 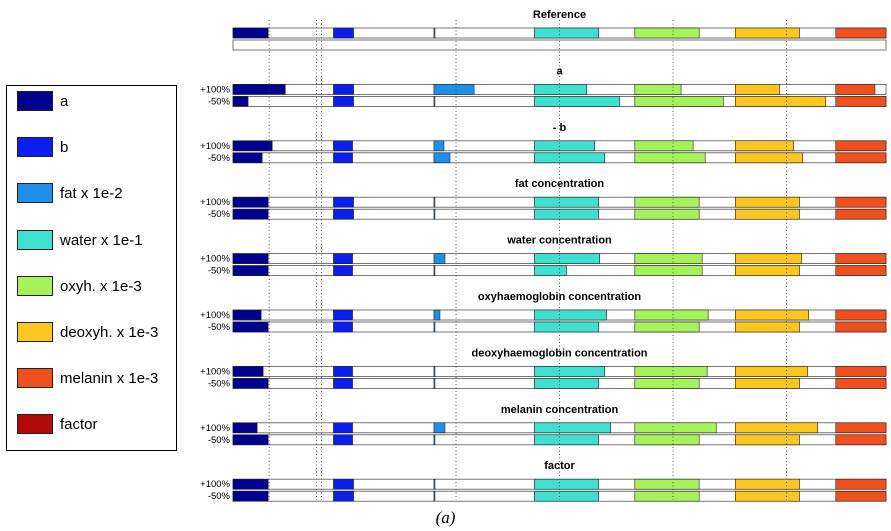 I want to click on panel: Reference, so click(x=559, y=30).